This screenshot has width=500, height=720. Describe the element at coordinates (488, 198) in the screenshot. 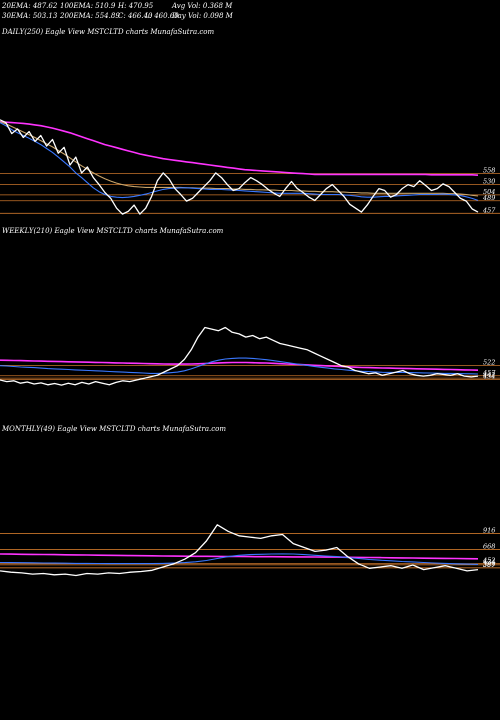

I see `level-label-489: 489` at that location.